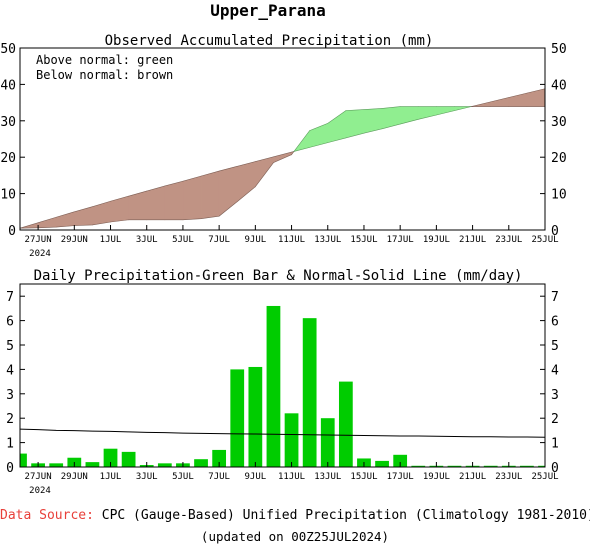  I want to click on bottom-x-tick-label: 29JUN, so click(74, 477).